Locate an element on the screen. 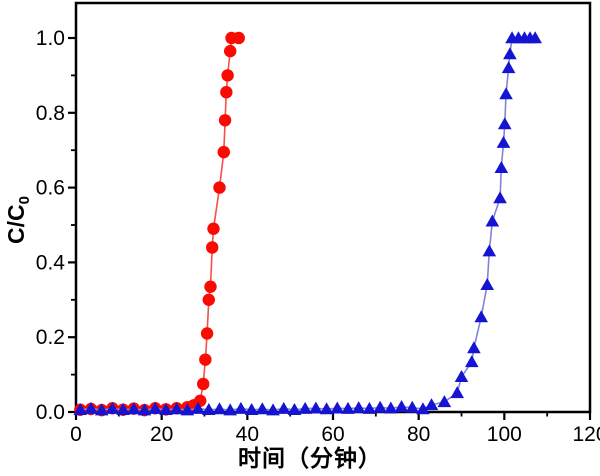 This screenshot has width=600, height=476. y-tick-label: 0.8 is located at coordinates (50, 113).